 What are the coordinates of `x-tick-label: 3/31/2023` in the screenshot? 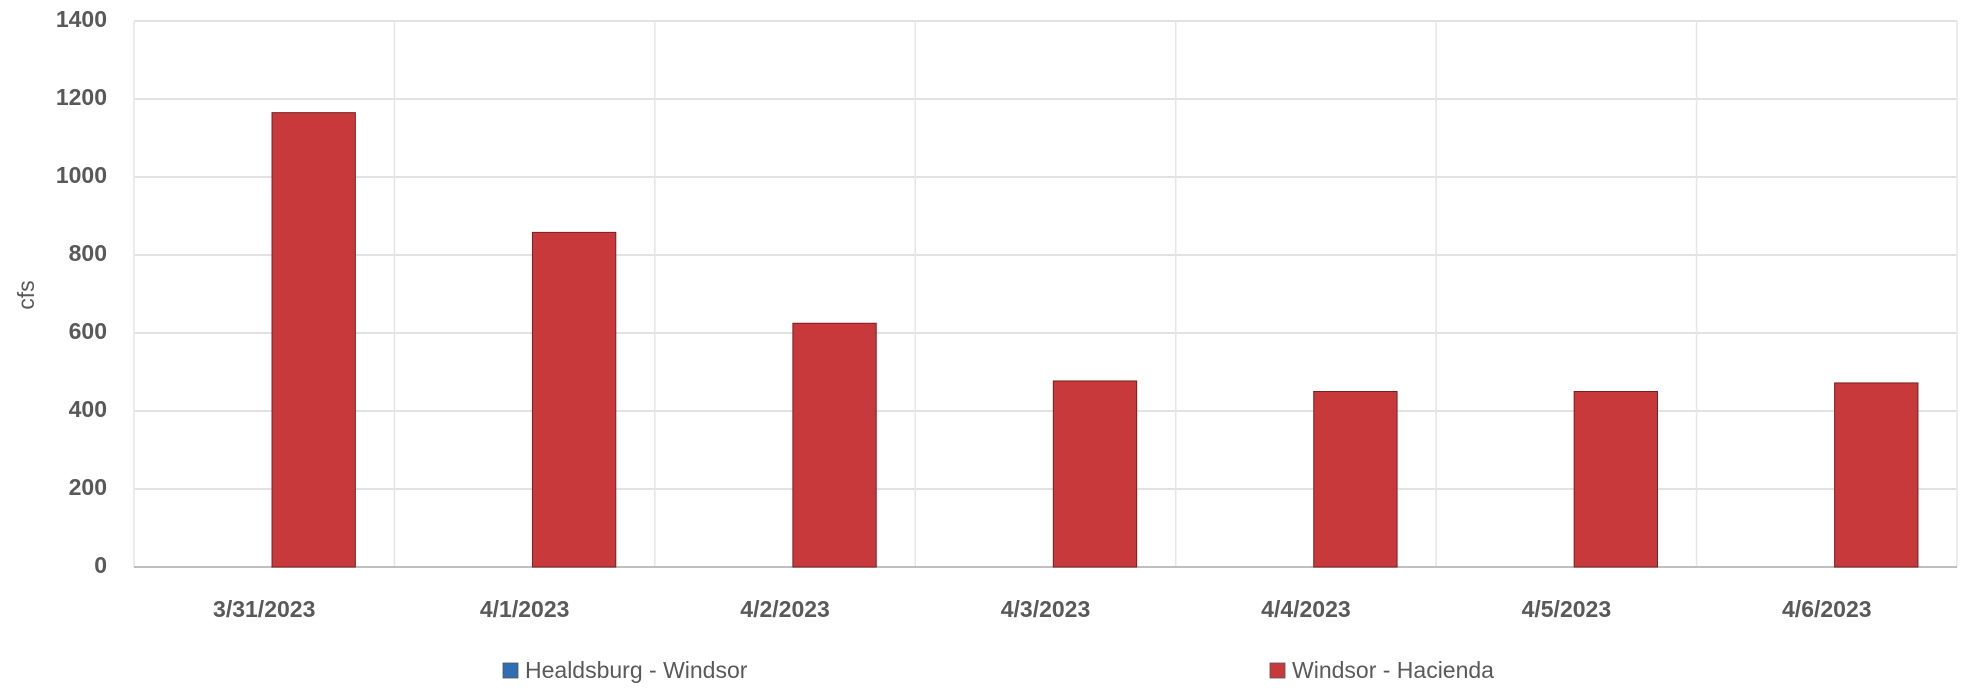 It's located at (264, 609).